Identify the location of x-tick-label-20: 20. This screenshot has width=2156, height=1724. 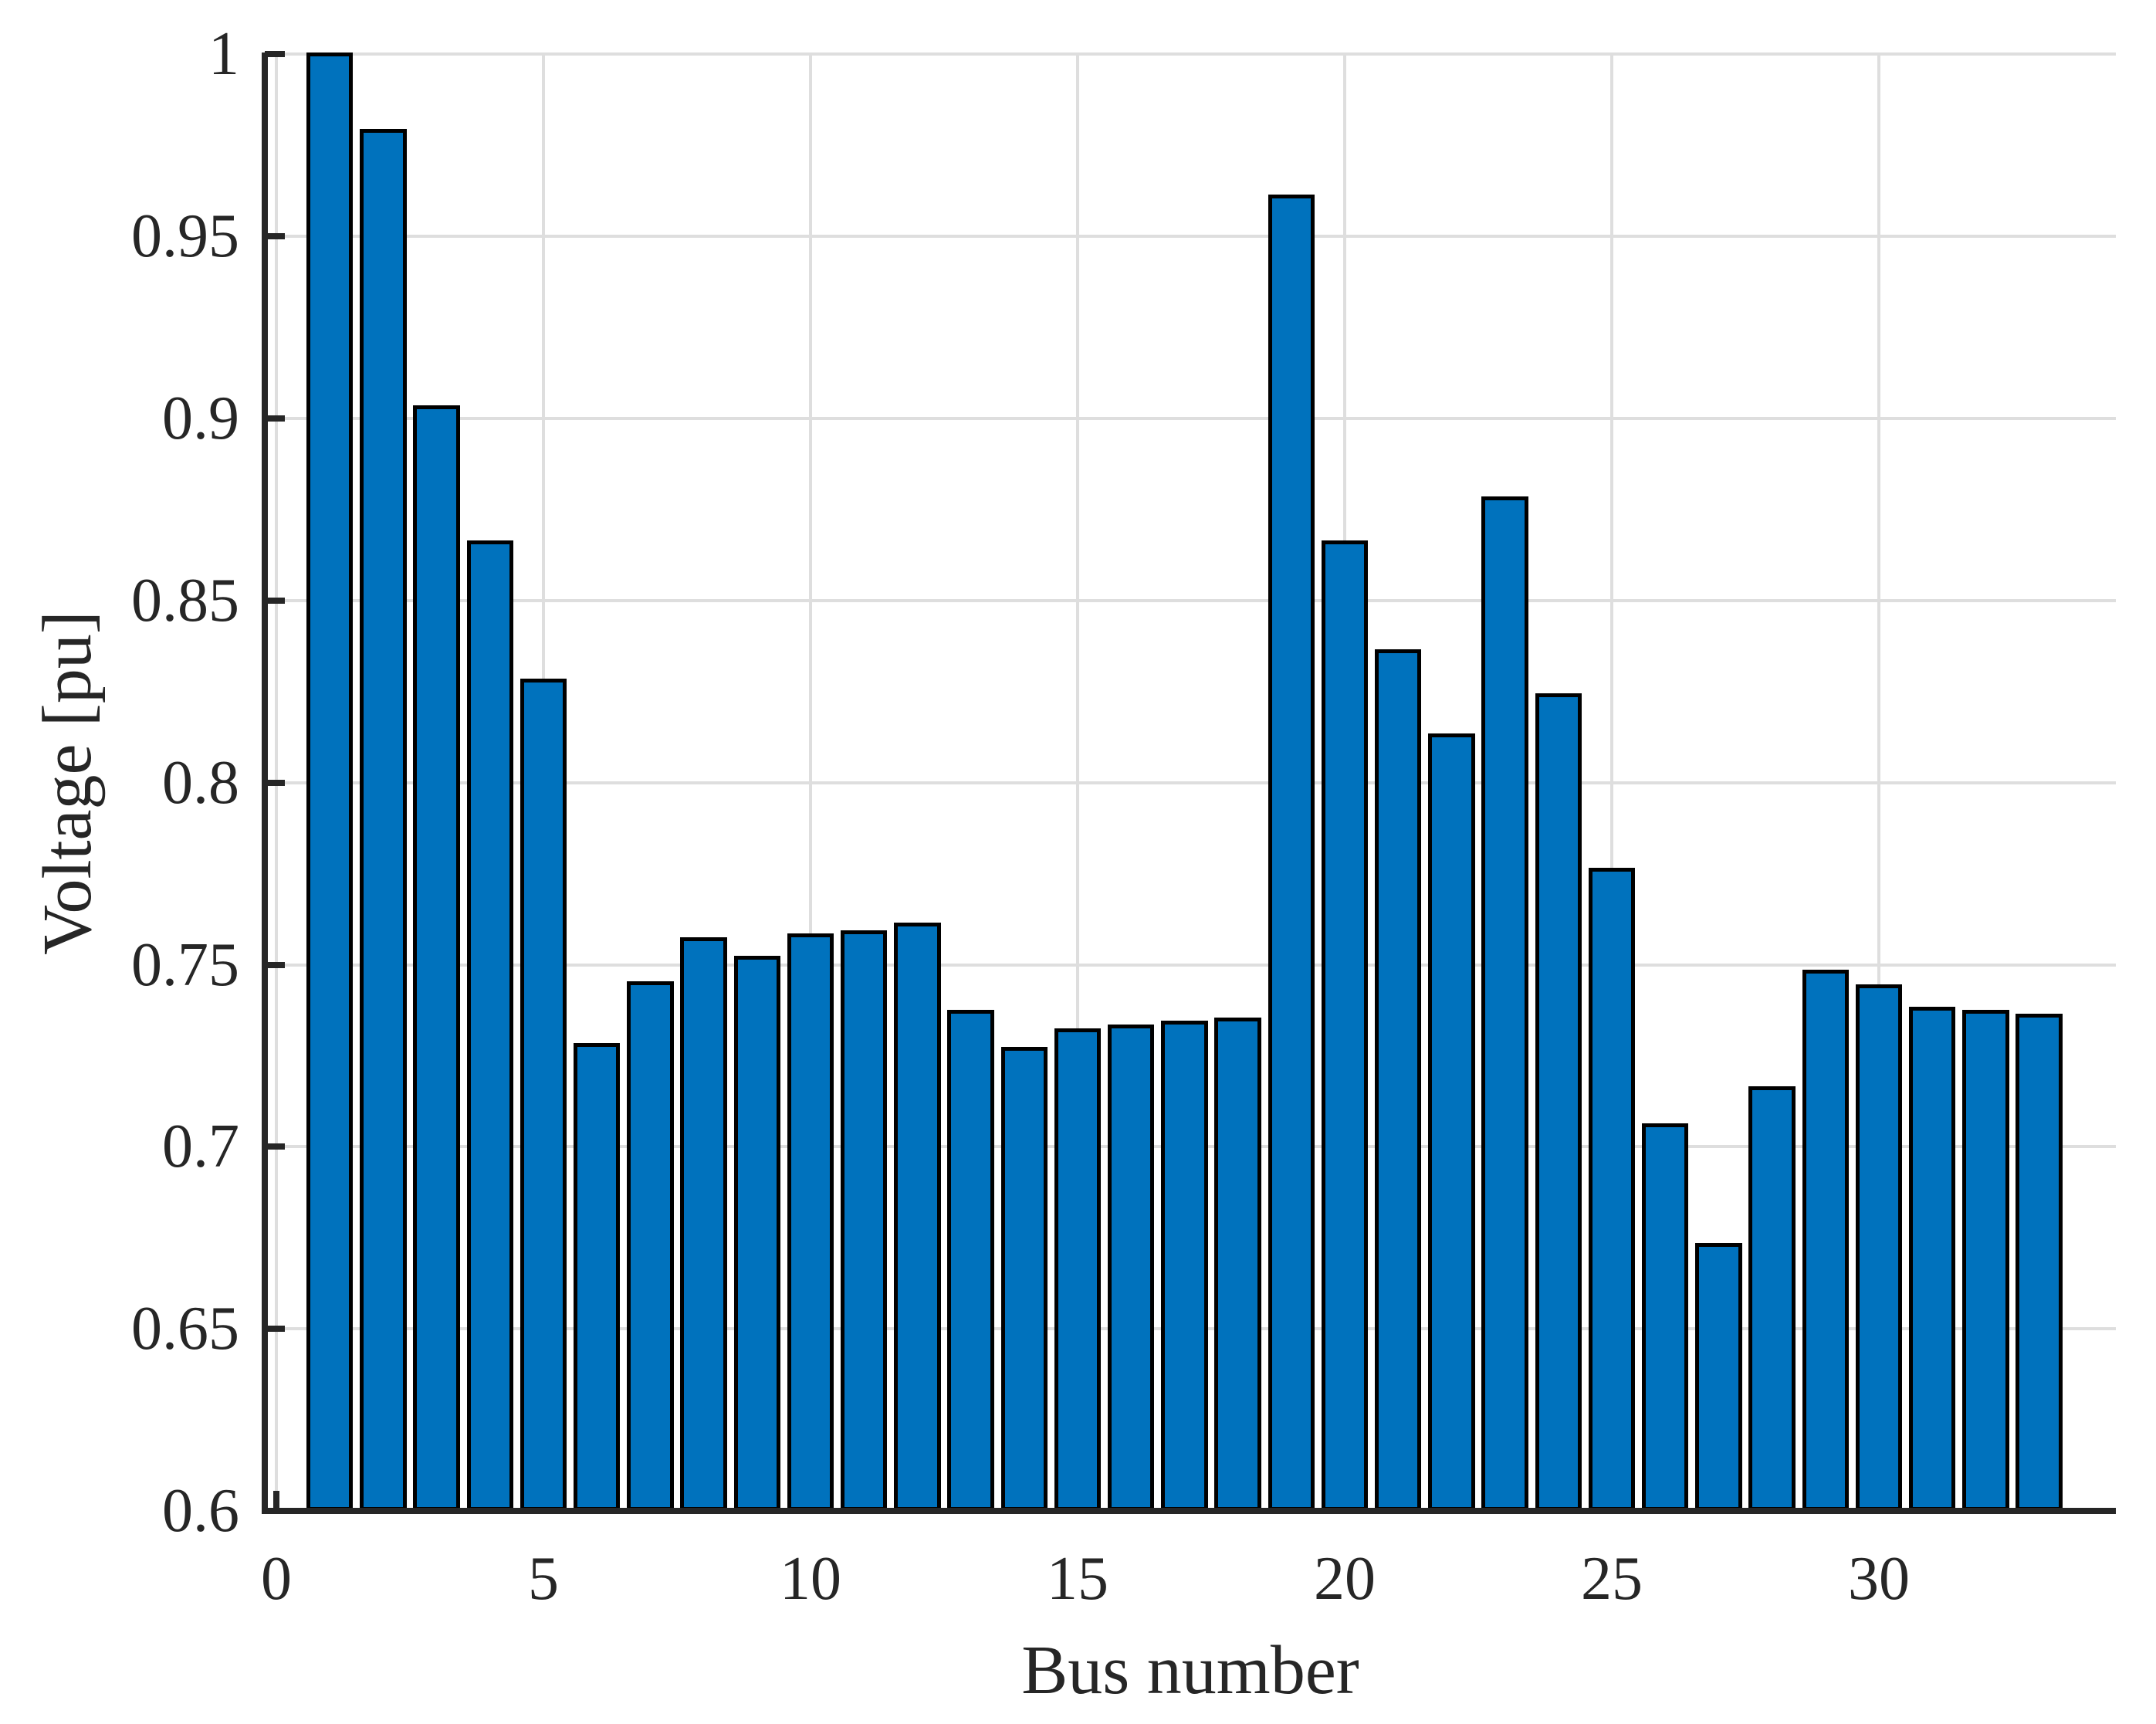
(1345, 1579).